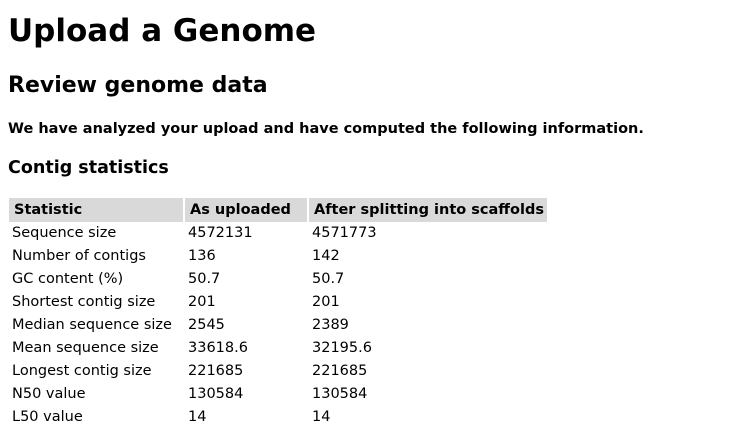 This screenshot has height=446, width=734. I want to click on after-splitting-value: 50.7, so click(328, 279).